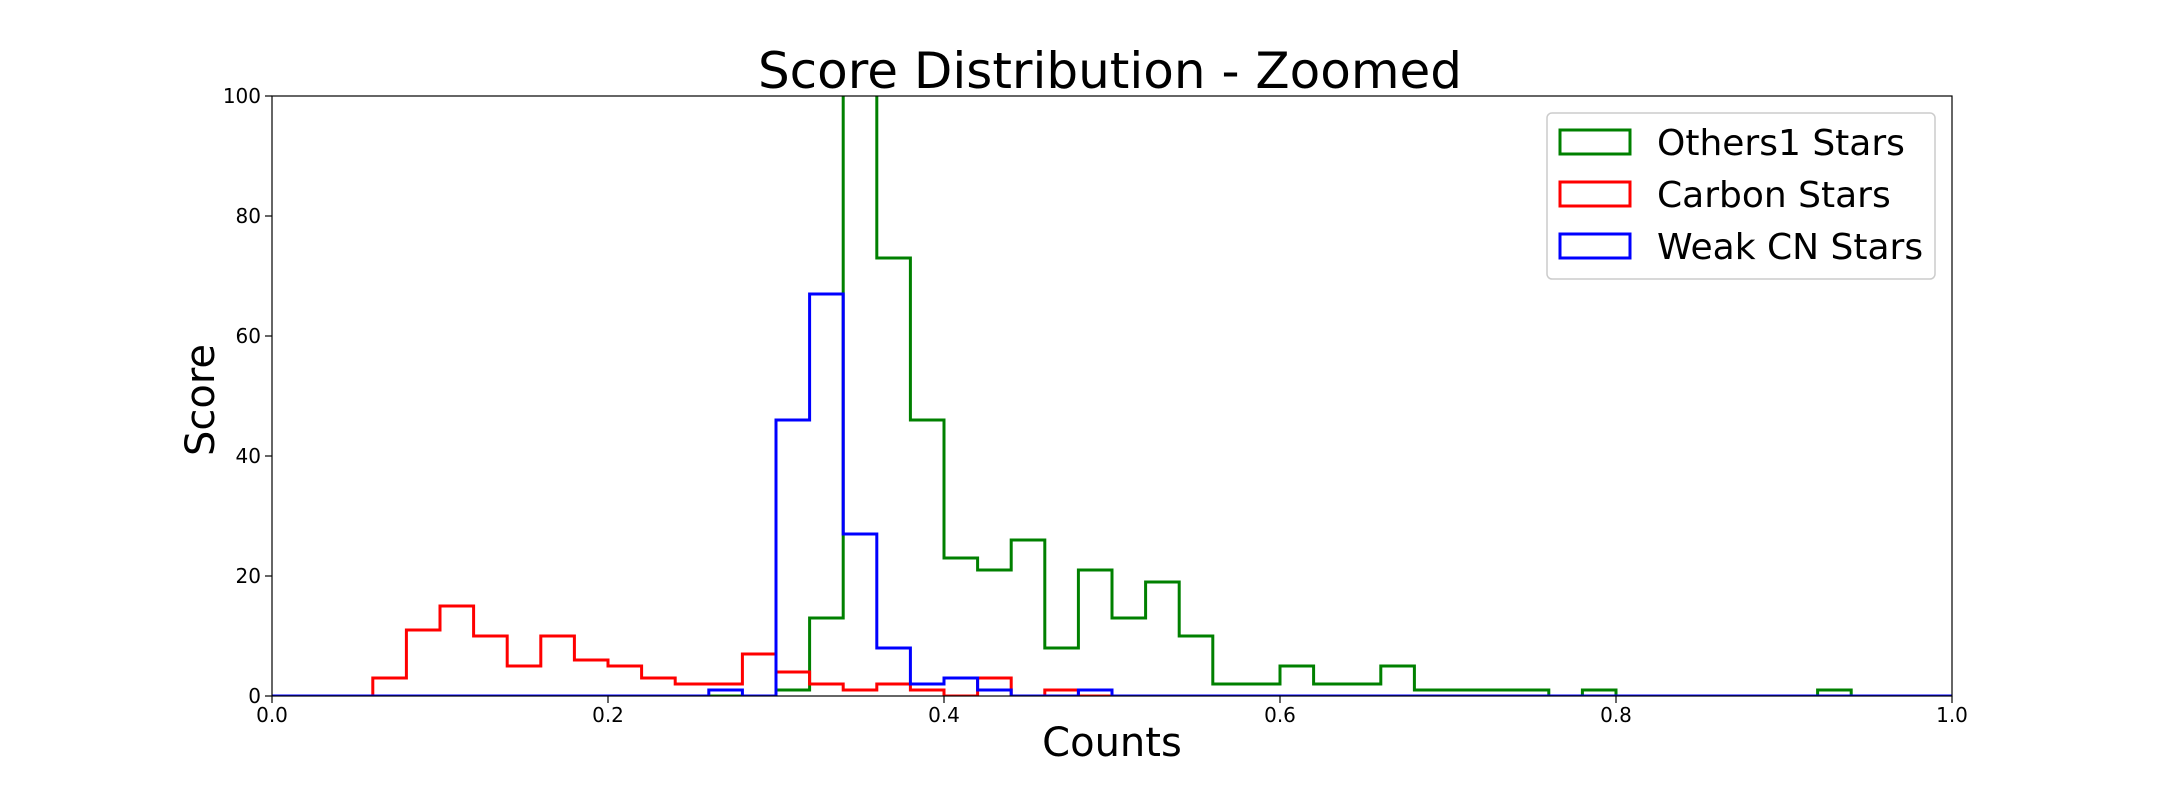  What do you see at coordinates (248, 336) in the screenshot?
I see `y-tick-label: 60` at bounding box center [248, 336].